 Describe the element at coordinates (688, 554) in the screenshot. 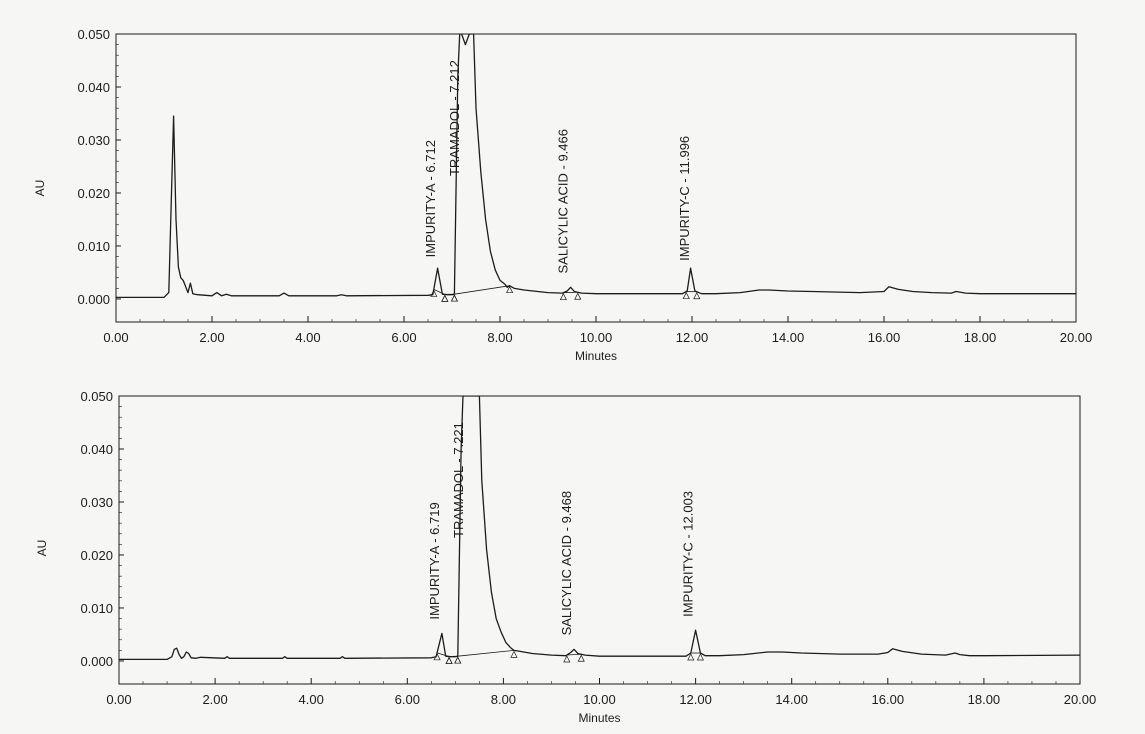

I see `peak-label: IMPURITY-C - 12.003` at that location.